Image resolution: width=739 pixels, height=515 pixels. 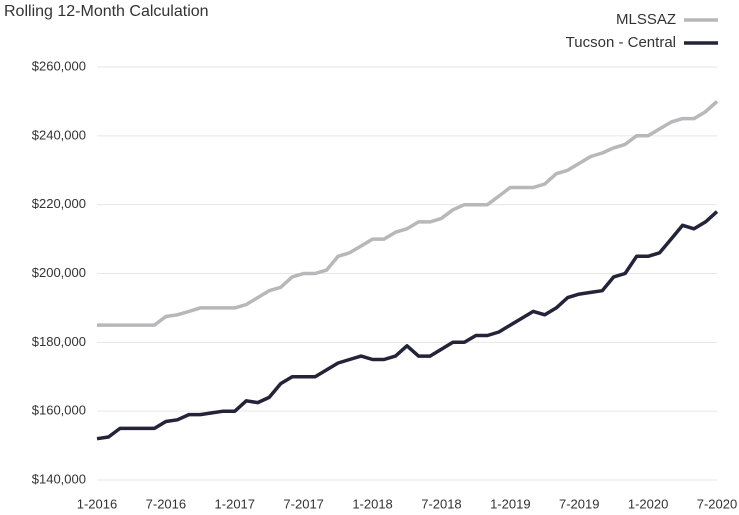 What do you see at coordinates (648, 503) in the screenshot?
I see `x-tick-label: 1-2020` at bounding box center [648, 503].